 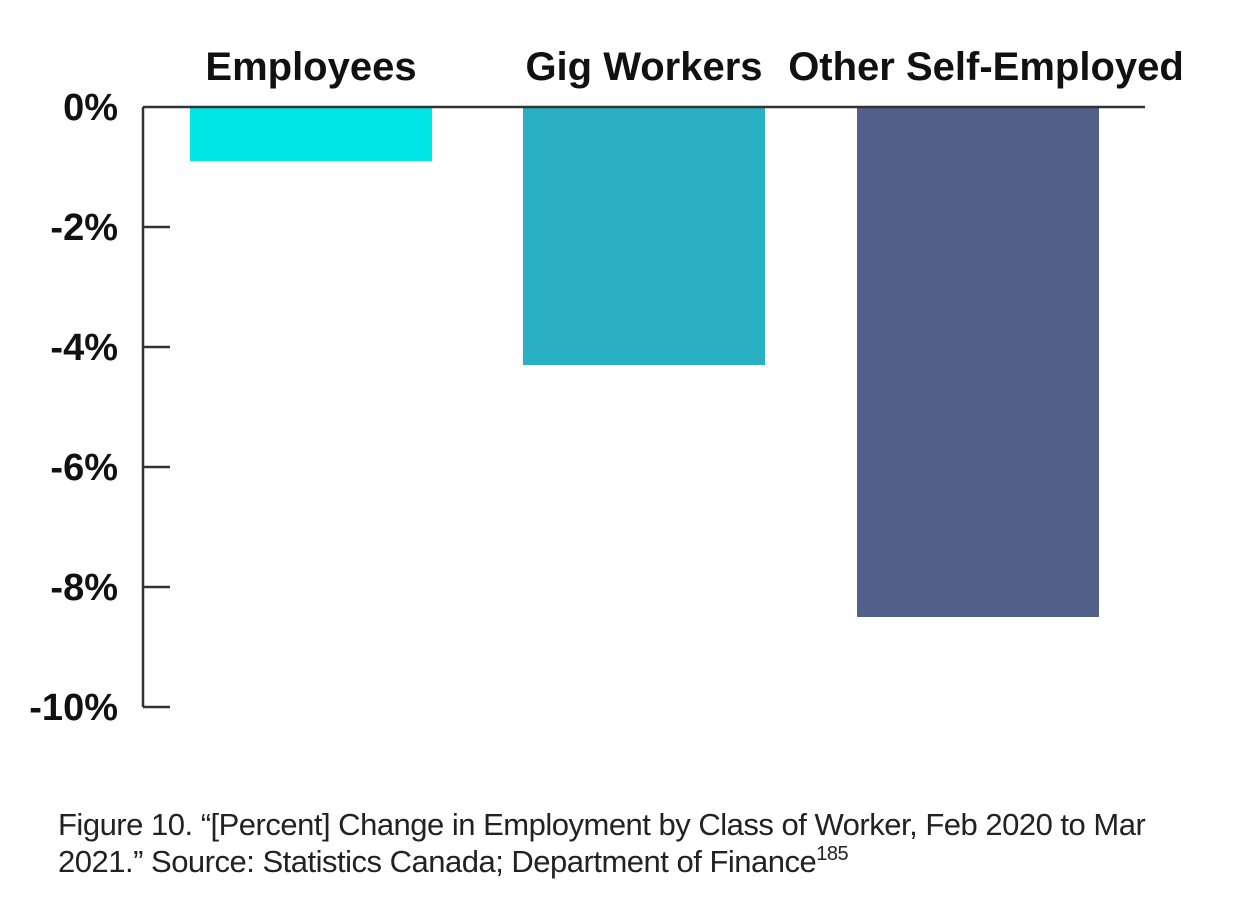 I want to click on y-tick-label: -6%, so click(x=84, y=468).